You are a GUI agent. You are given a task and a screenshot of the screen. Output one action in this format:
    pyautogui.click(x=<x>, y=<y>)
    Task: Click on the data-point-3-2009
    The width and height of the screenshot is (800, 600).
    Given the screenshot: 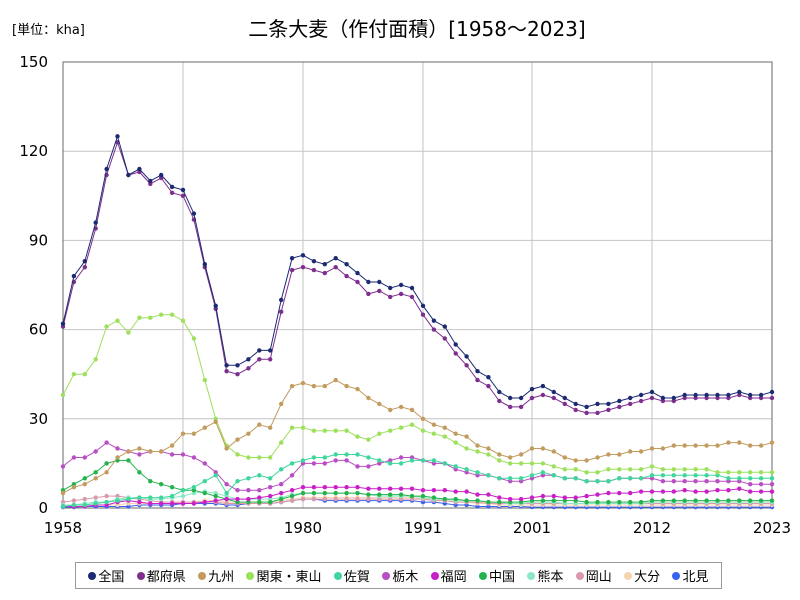 What is the action you would take?
    pyautogui.click(x=619, y=469)
    